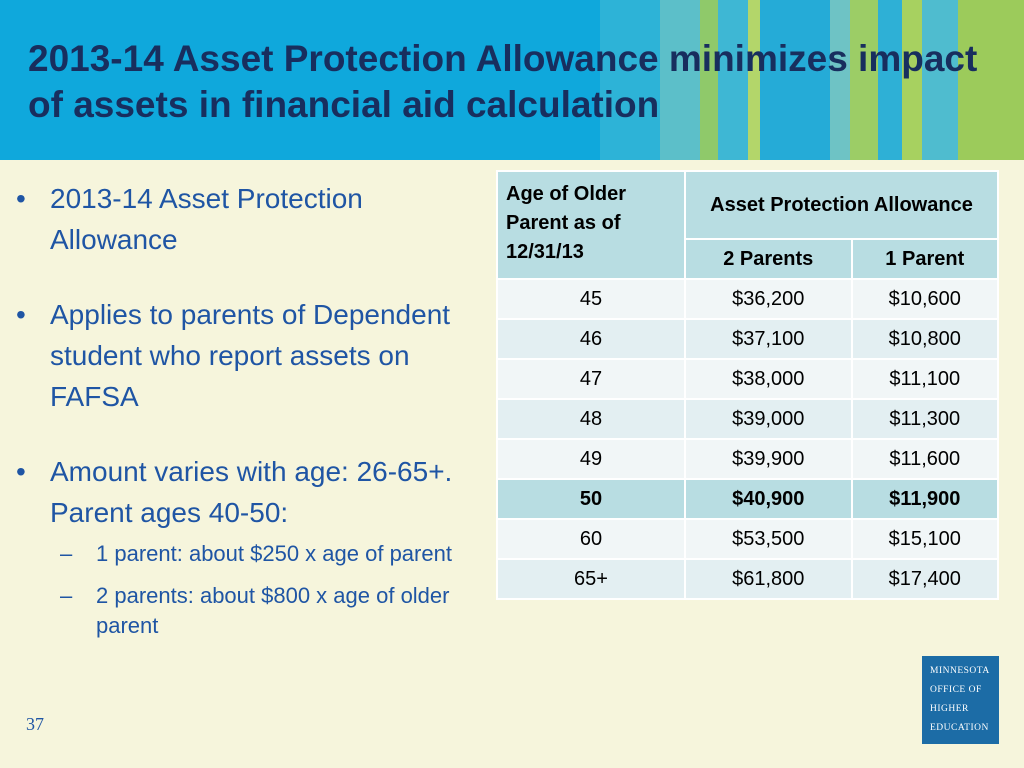 Image resolution: width=1024 pixels, height=768 pixels. I want to click on logo-line: Minnesota, so click(960, 671).